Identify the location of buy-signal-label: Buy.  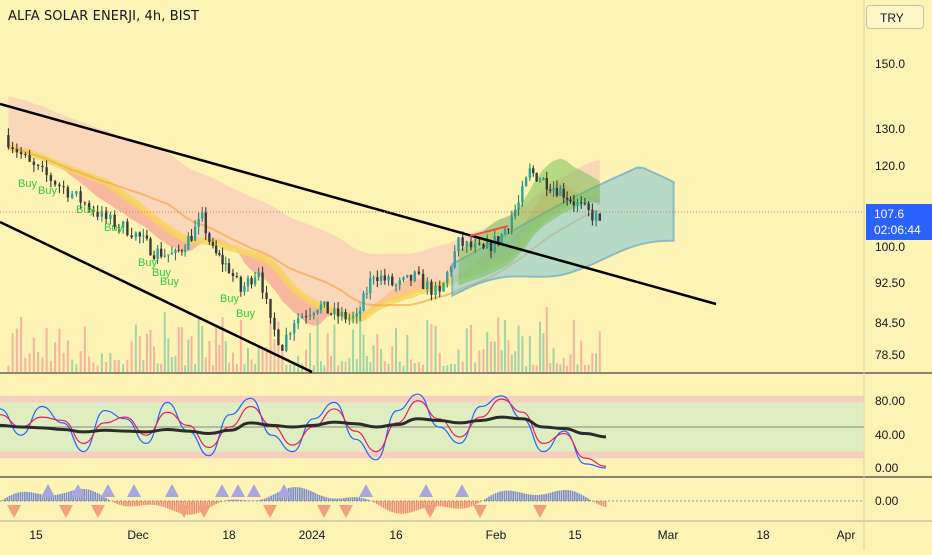
(27, 184).